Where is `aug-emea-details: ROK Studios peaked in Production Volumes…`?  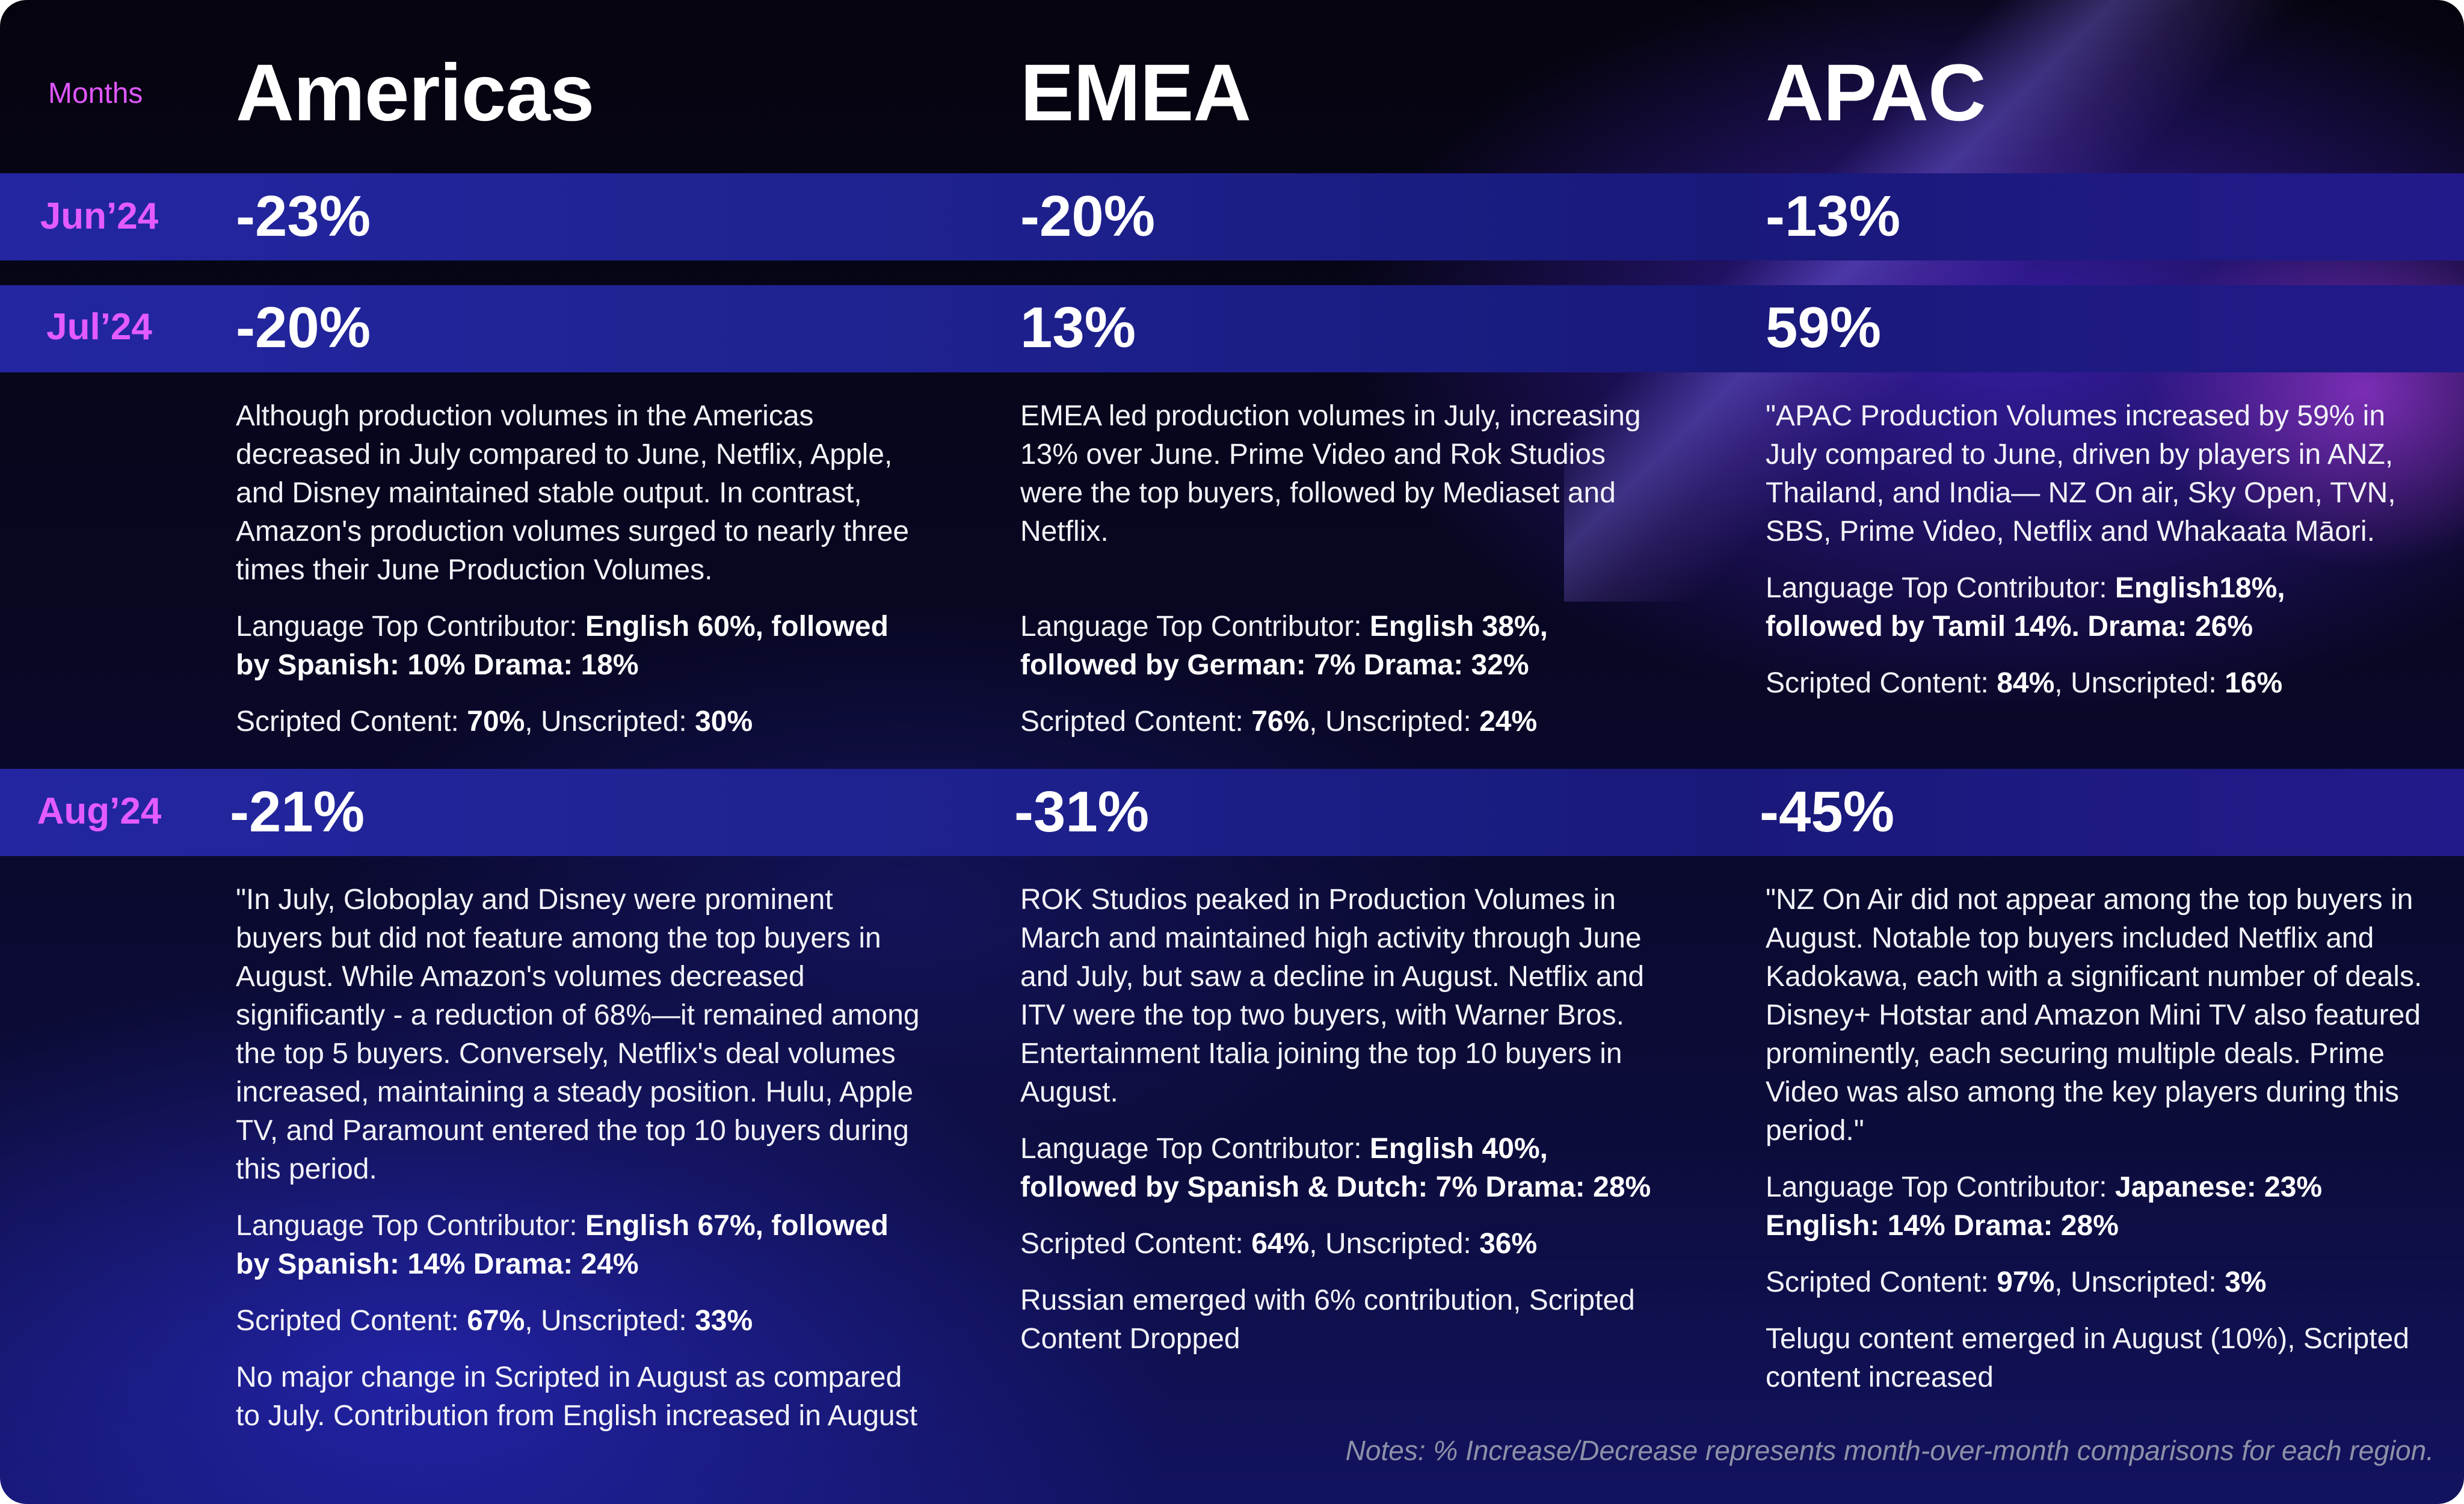
aug-emea-details: ROK Studios peaked in Production Volumes… is located at coordinates (1345, 1128).